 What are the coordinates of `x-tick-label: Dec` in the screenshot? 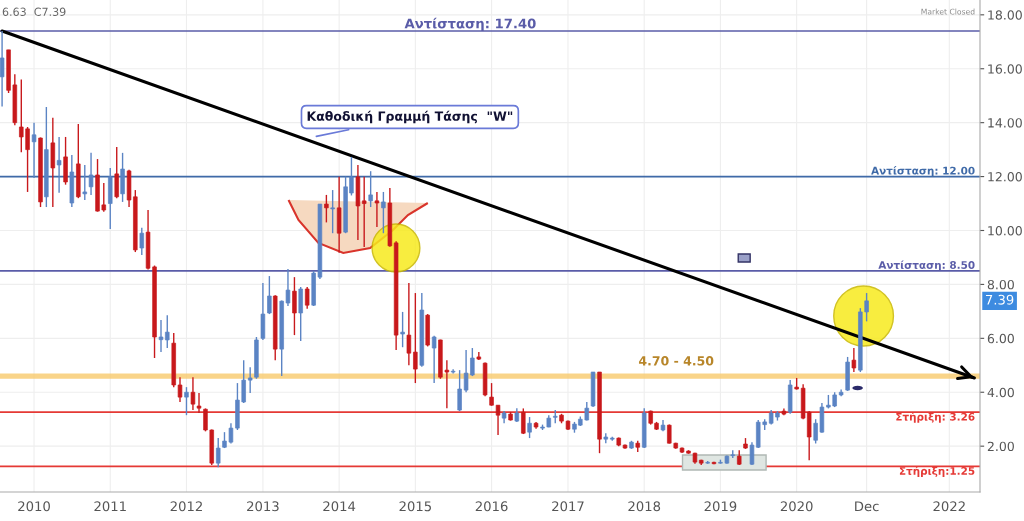 It's located at (867, 506).